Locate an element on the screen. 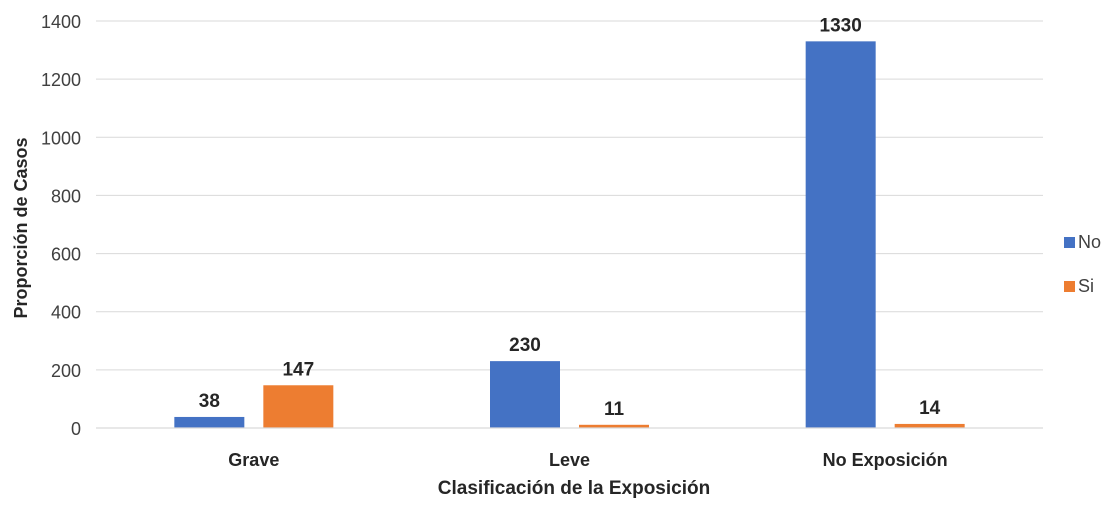 This screenshot has height=517, width=1112. y-tick-label: 400 is located at coordinates (66, 313).